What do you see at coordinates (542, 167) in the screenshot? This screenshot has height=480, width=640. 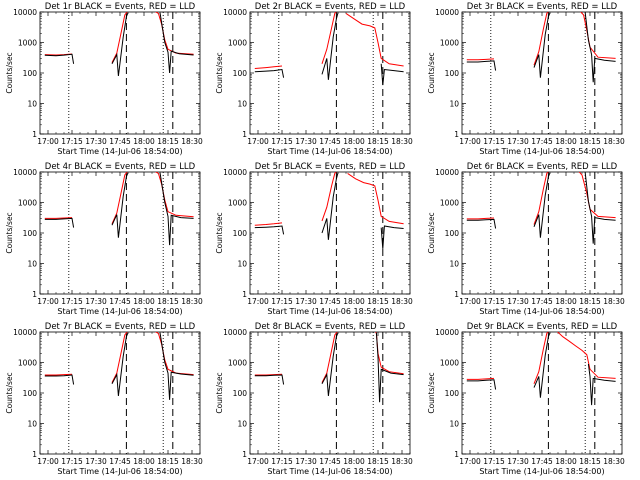 I see `panel-title: Det 6r BLACK = Events, RED = LLD` at bounding box center [542, 167].